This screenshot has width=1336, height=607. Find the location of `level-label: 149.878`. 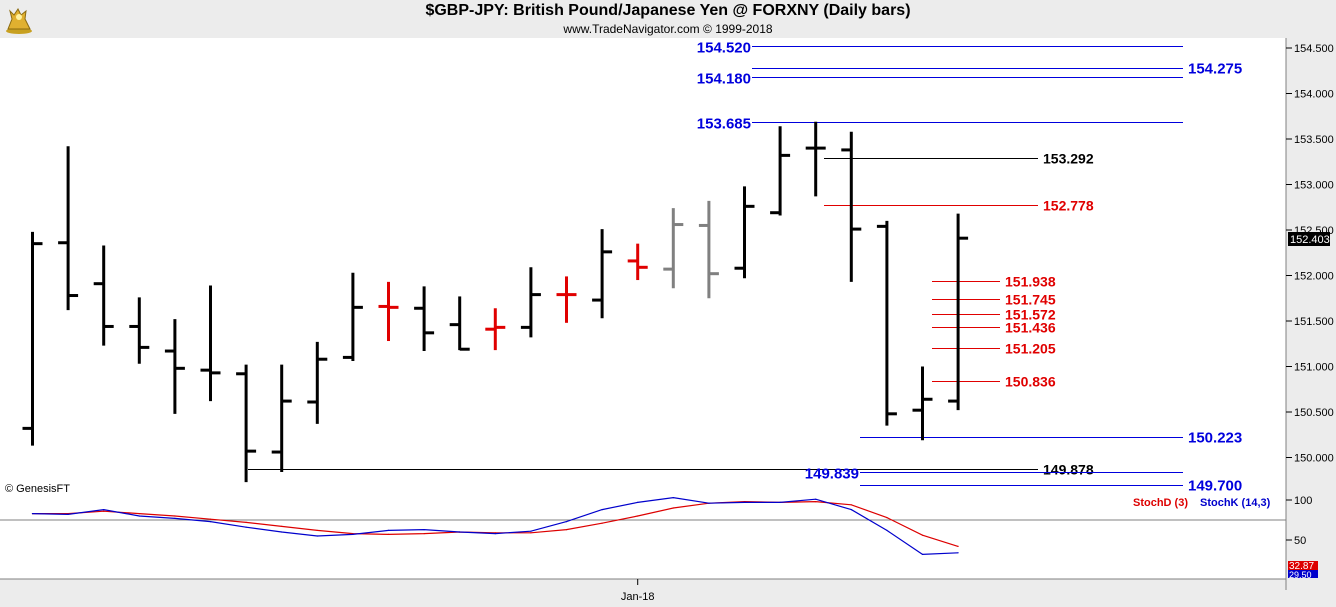

level-label: 149.878 is located at coordinates (1068, 470).